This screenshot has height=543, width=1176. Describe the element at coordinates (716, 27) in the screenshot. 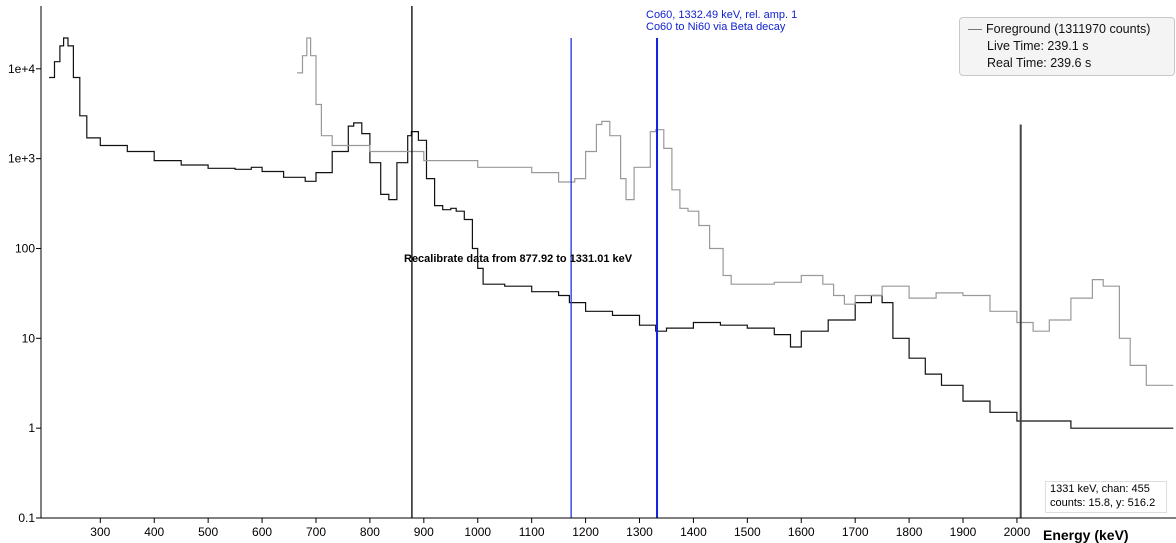

I see `co60-decay-annotation: Co60 to Ni60 via Beta decay` at that location.